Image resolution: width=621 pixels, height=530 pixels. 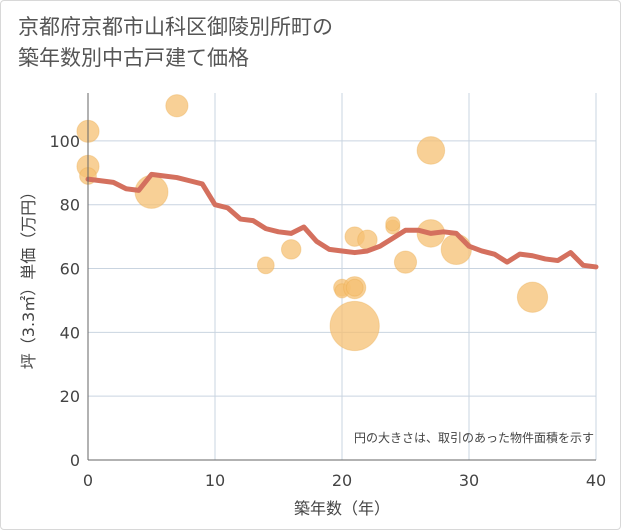 What do you see at coordinates (175, 43) in the screenshot?
I see `chart-title: 京都府京都市山科区御陵別所町の 築年数別中古戸建て価格` at bounding box center [175, 43].